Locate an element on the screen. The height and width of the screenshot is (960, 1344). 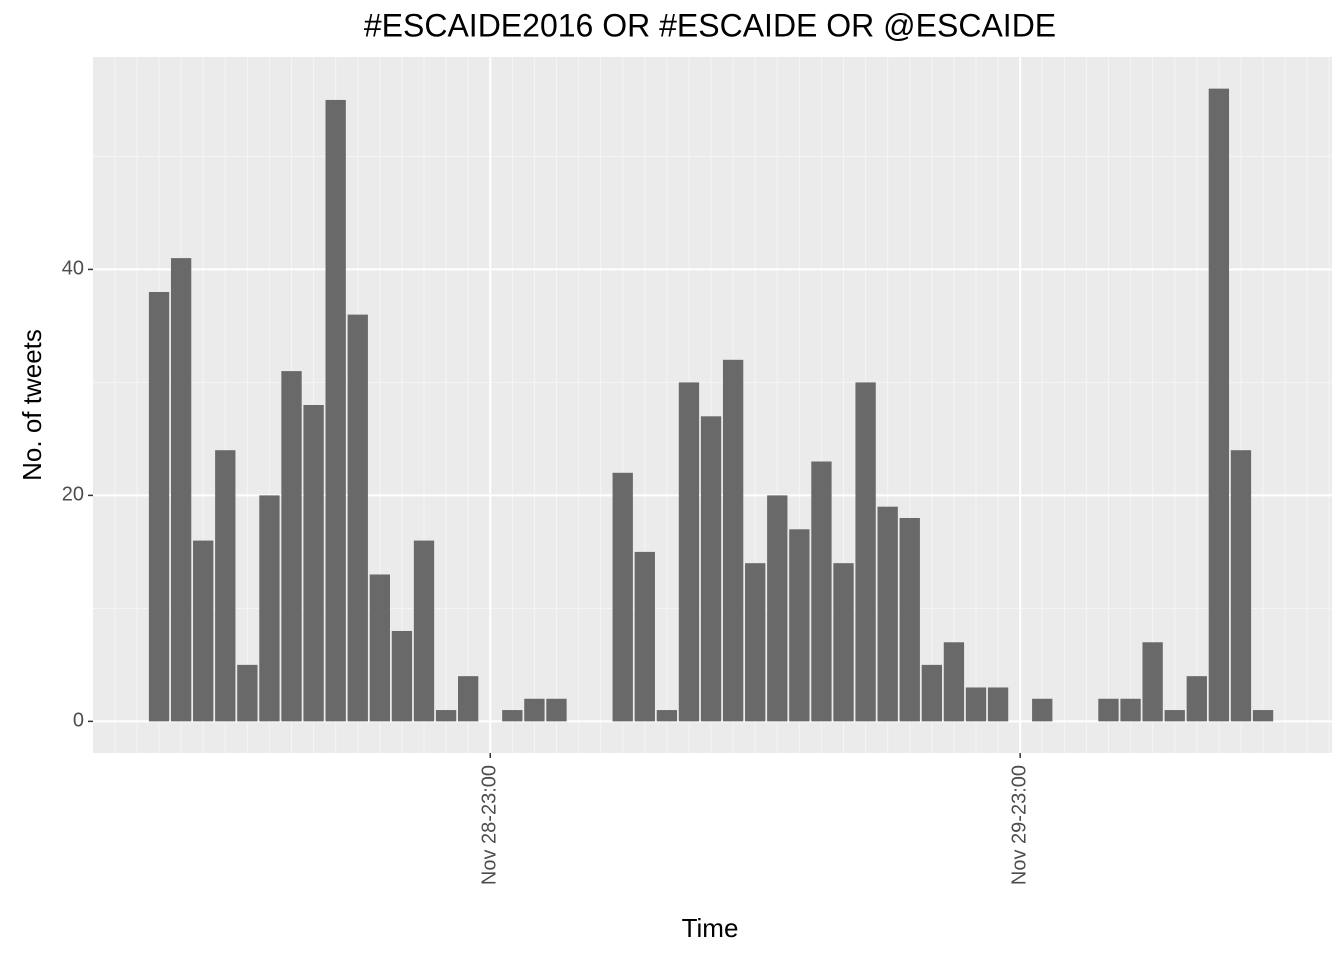
y-axis-title: No. of tweets is located at coordinates (32, 405).